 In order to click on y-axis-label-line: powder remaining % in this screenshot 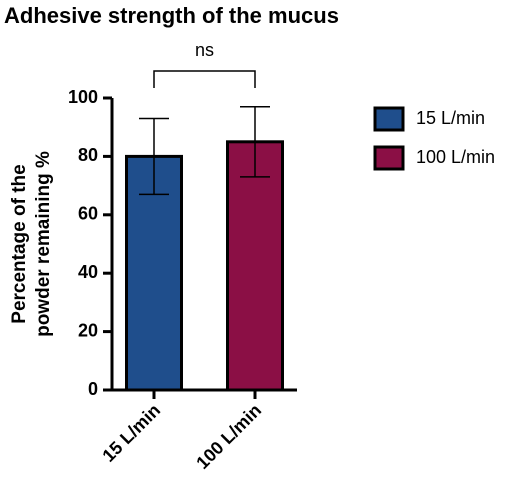, I will do `click(43, 244)`.